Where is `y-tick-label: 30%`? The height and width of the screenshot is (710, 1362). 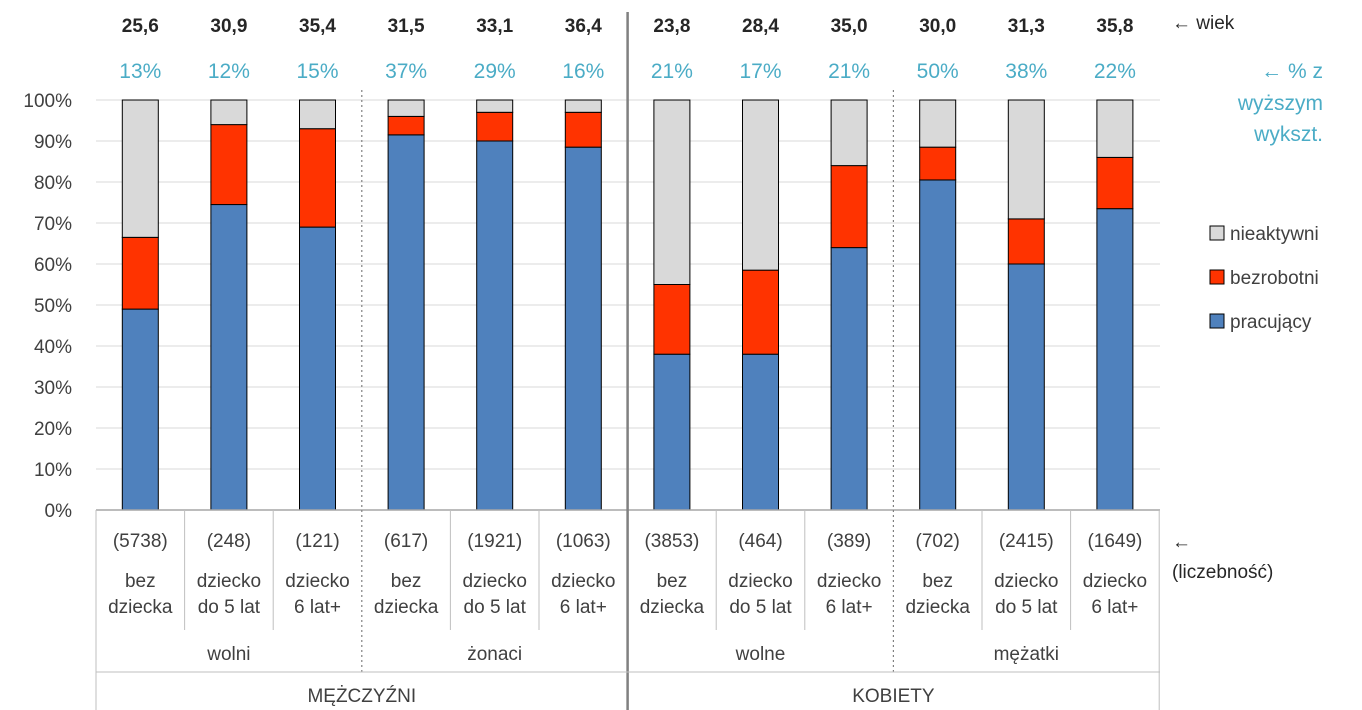 y-tick-label: 30% is located at coordinates (53, 388).